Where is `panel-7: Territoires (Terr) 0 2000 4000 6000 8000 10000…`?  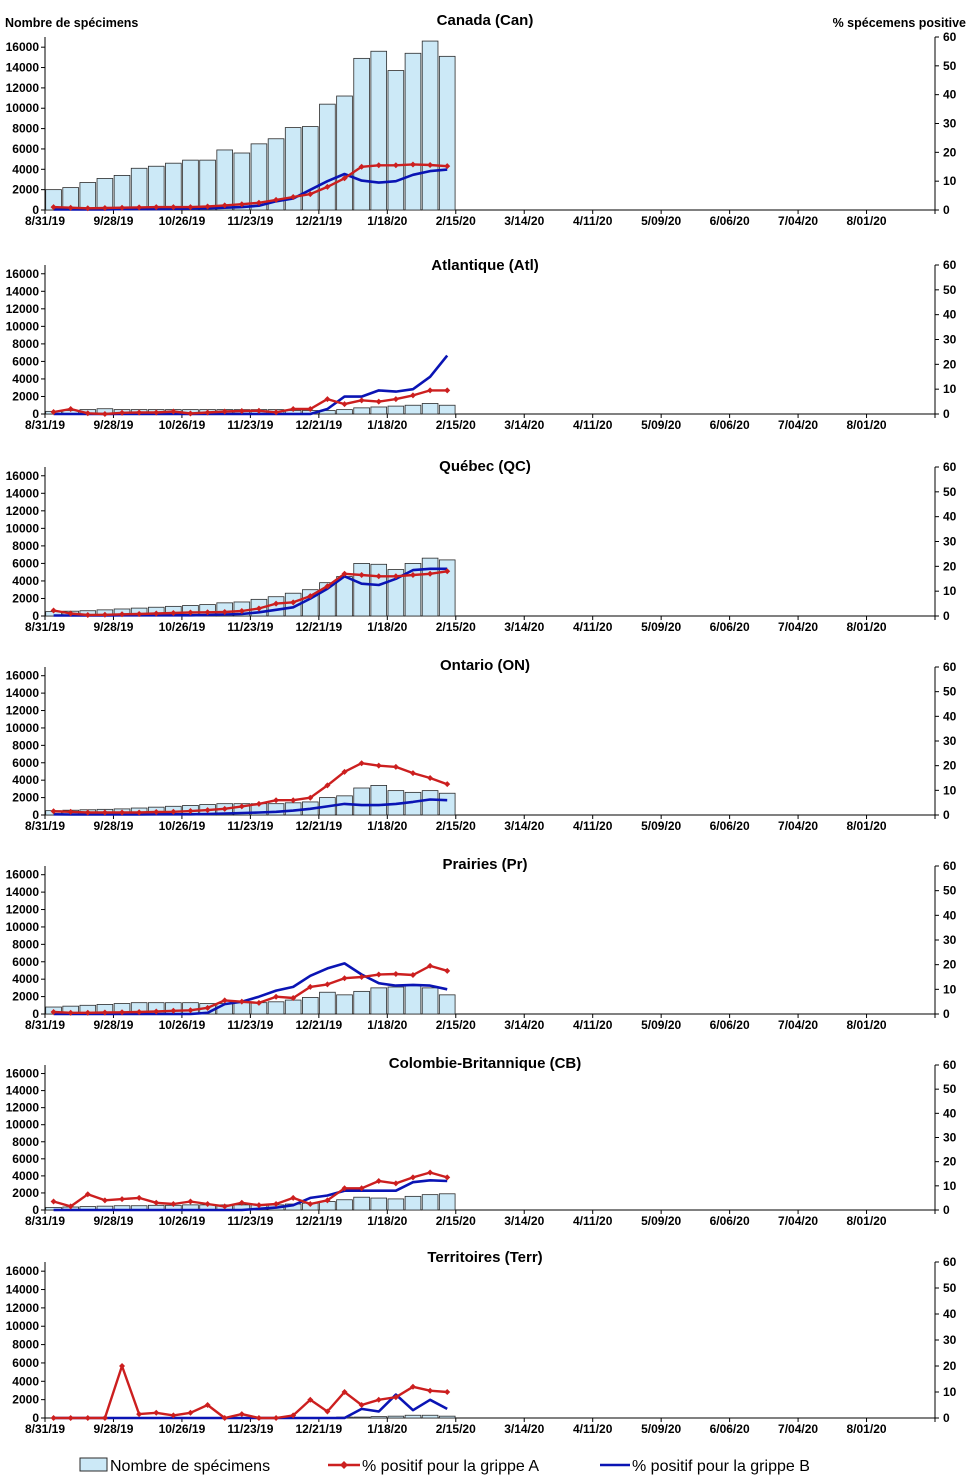 panel-7: Territoires (Terr) 0 2000 4000 6000 8000 10000… is located at coordinates (481, 1342).